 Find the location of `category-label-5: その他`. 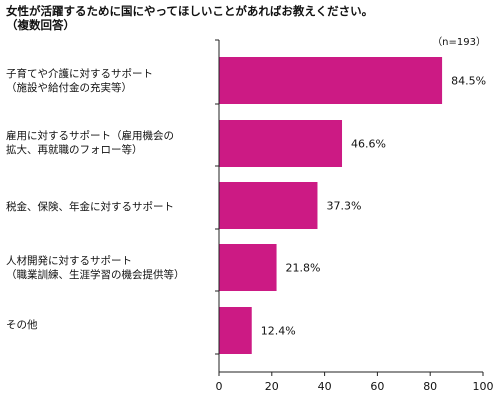

category-label-5: その他 is located at coordinates (22, 325).